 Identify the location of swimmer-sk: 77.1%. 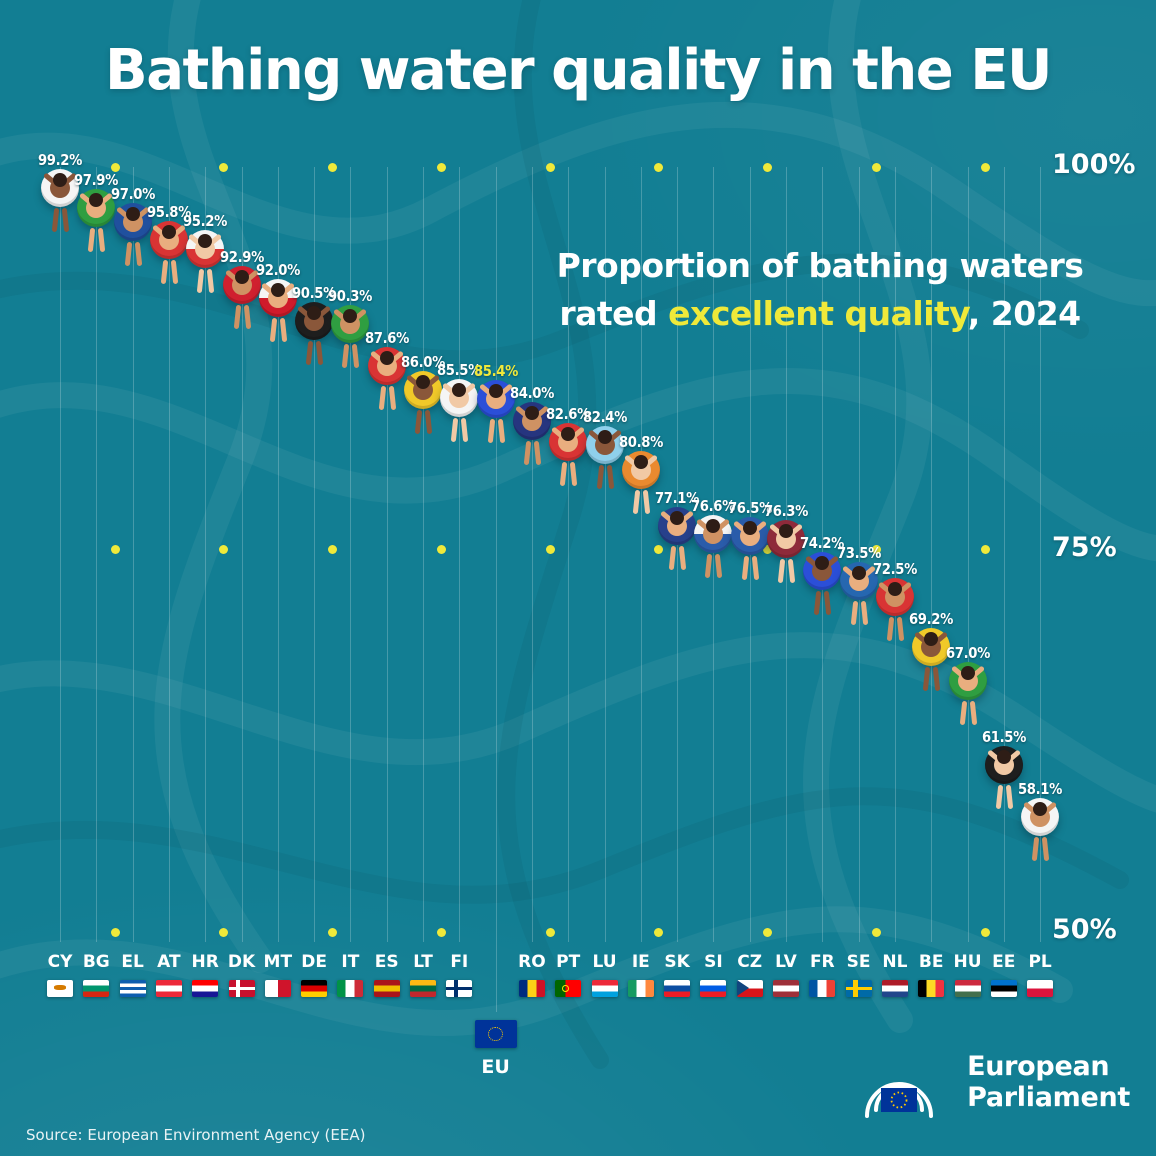
(677, 532).